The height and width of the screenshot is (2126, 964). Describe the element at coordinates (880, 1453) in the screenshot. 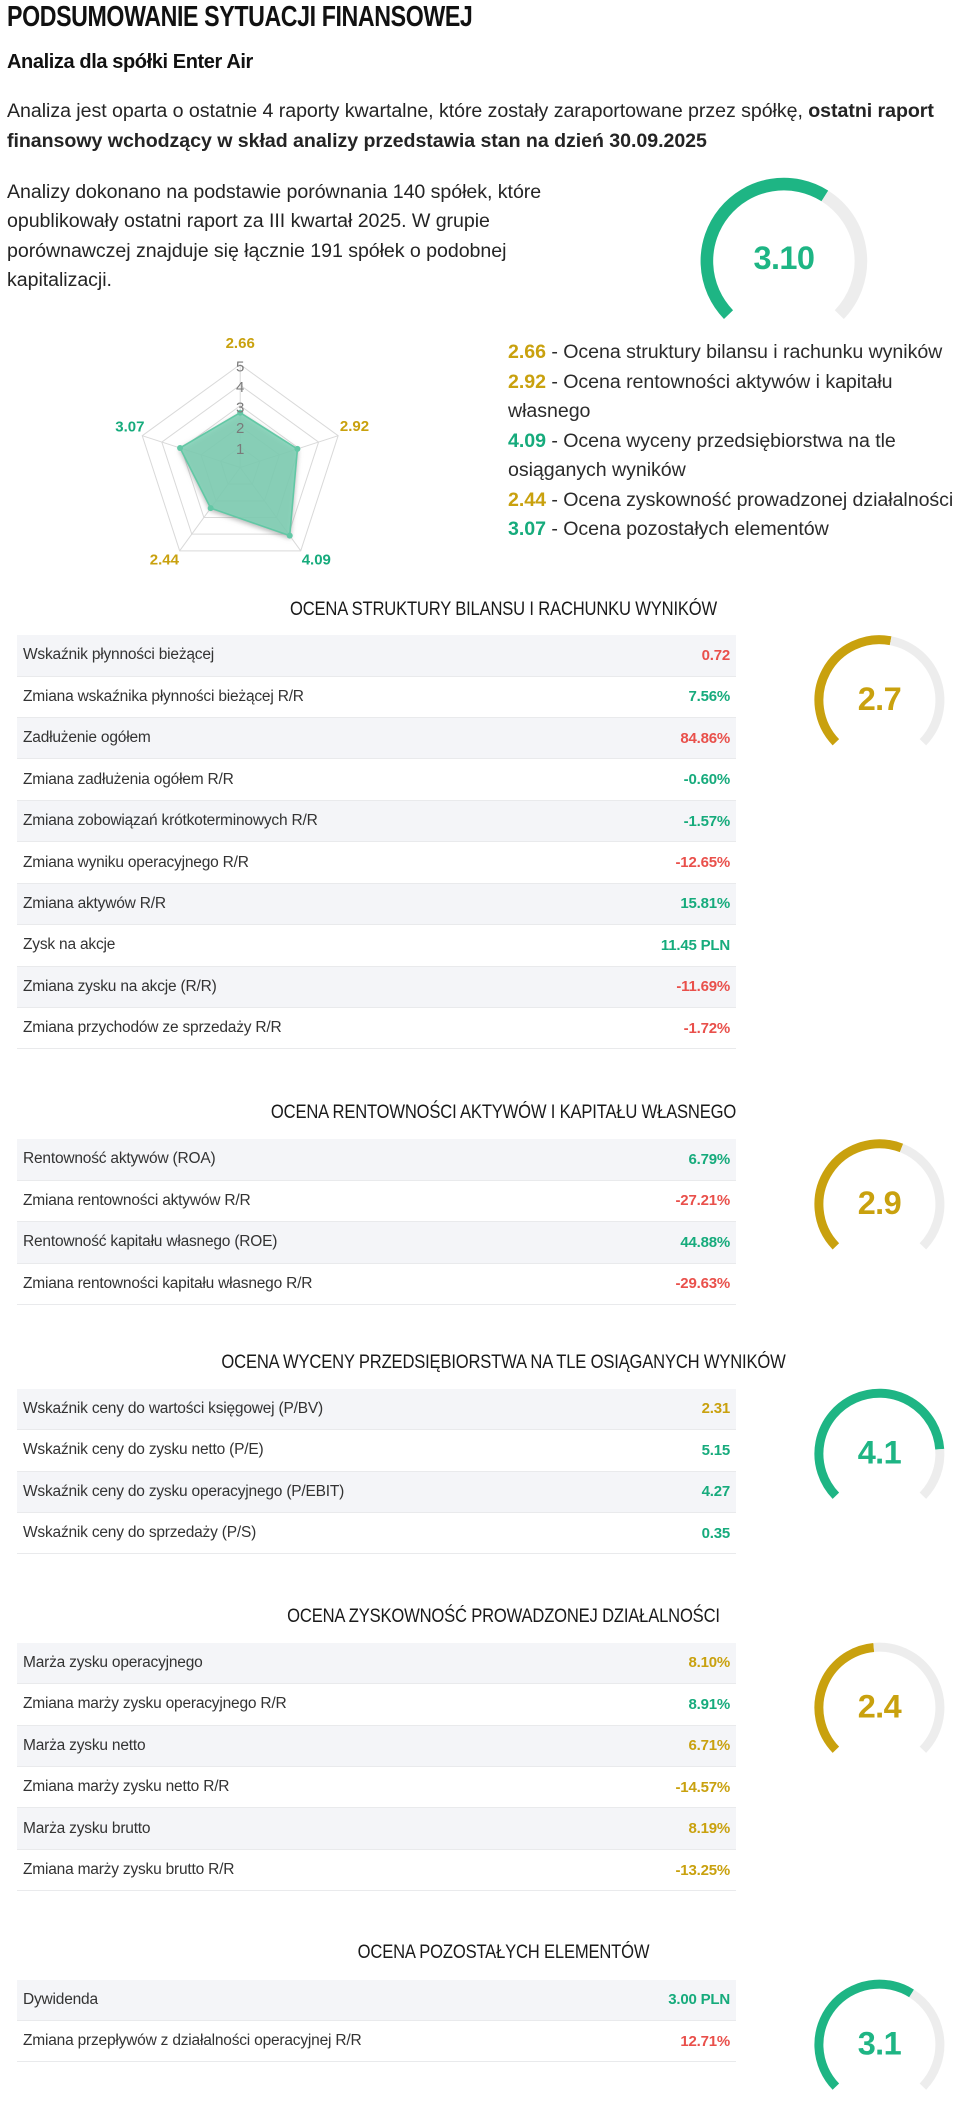

I see `svg-text: 4.1` at that location.